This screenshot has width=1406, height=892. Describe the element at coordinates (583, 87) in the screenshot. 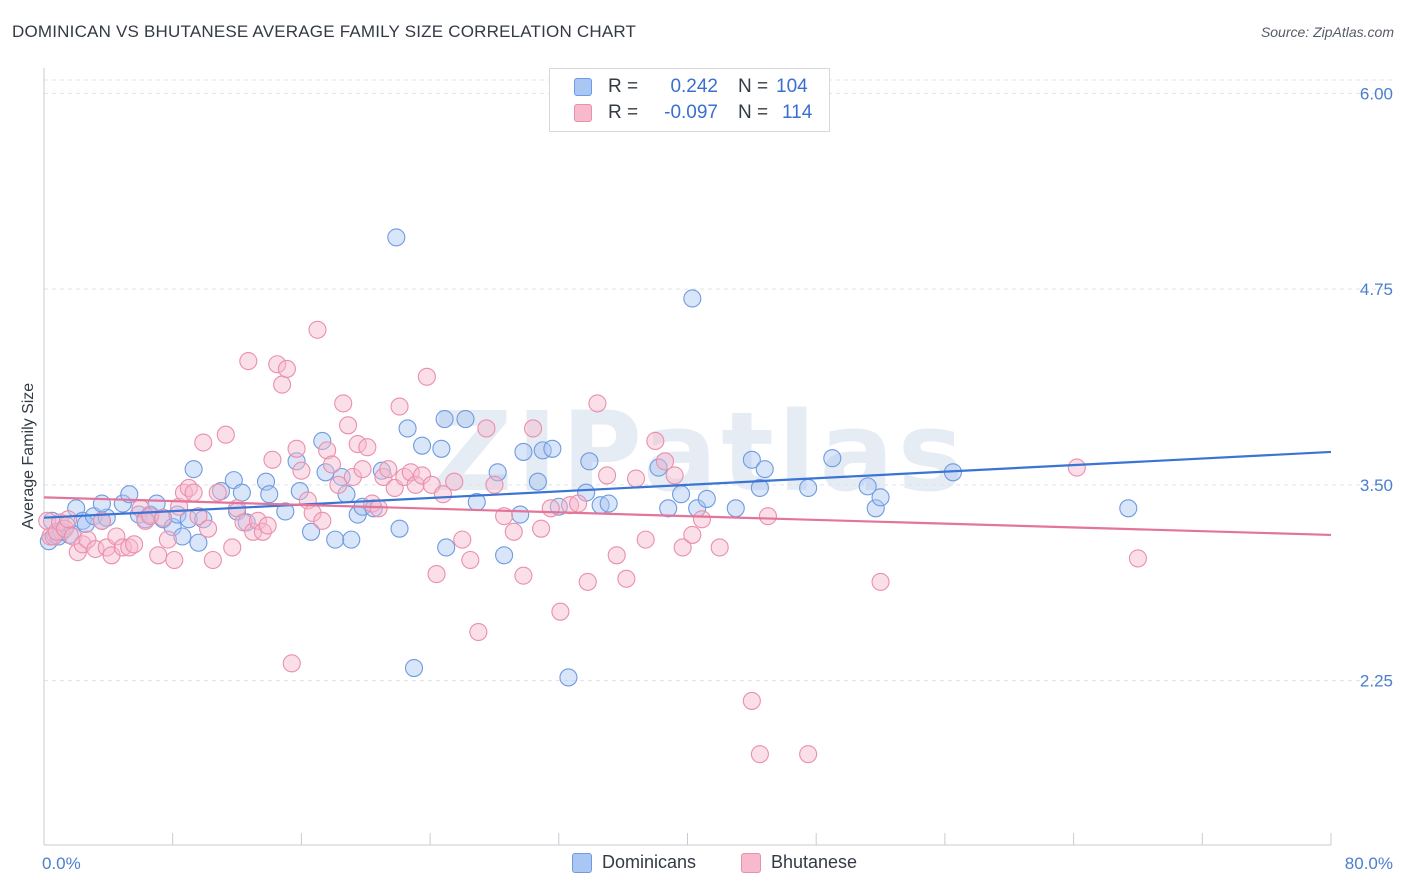

I see `legend-swatch-dominicans` at that location.